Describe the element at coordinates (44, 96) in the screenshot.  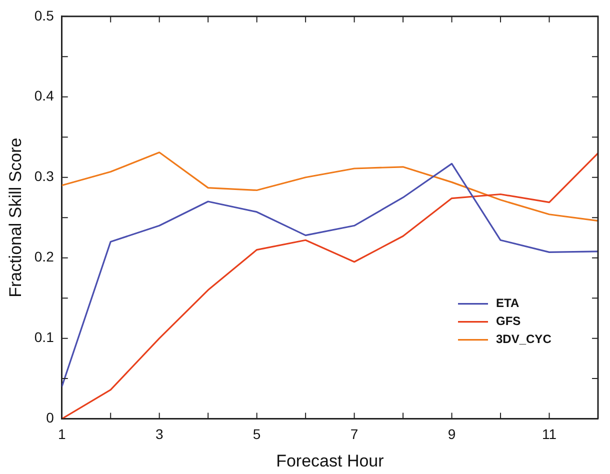
I see `y-tick-label: 0.4` at that location.